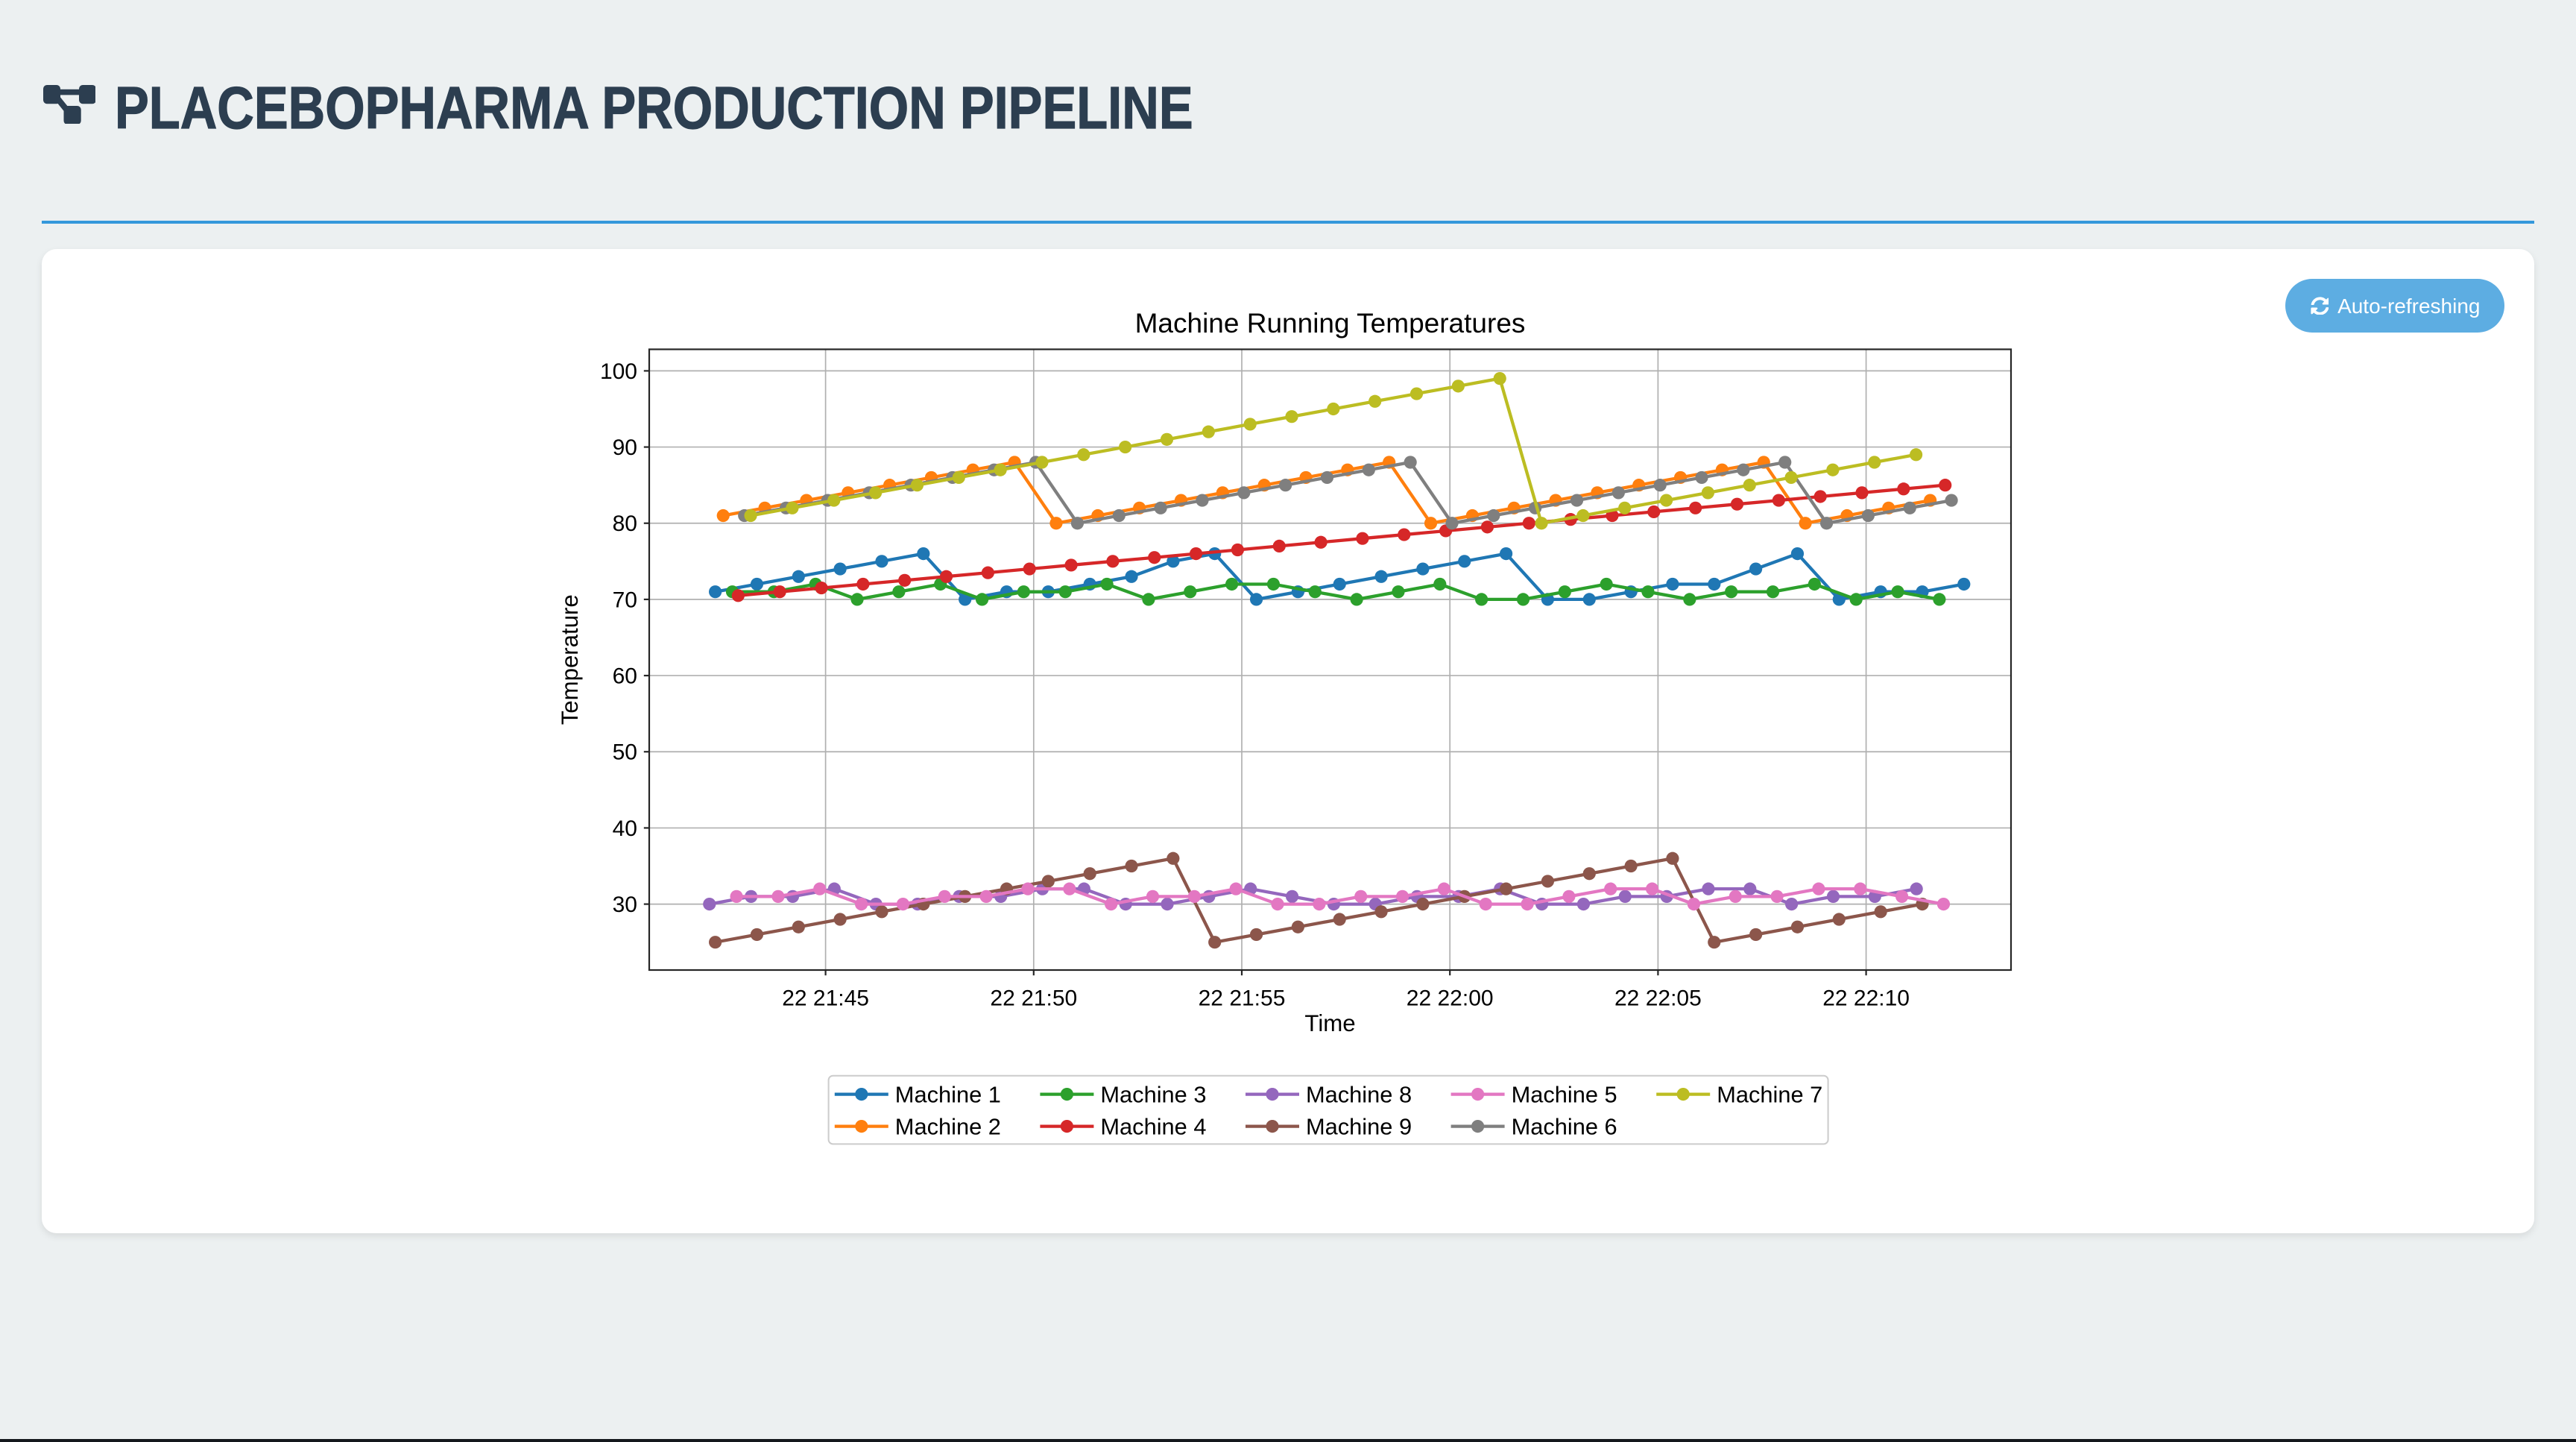  I want to click on svg-text: 22 22:00, so click(1450, 998).